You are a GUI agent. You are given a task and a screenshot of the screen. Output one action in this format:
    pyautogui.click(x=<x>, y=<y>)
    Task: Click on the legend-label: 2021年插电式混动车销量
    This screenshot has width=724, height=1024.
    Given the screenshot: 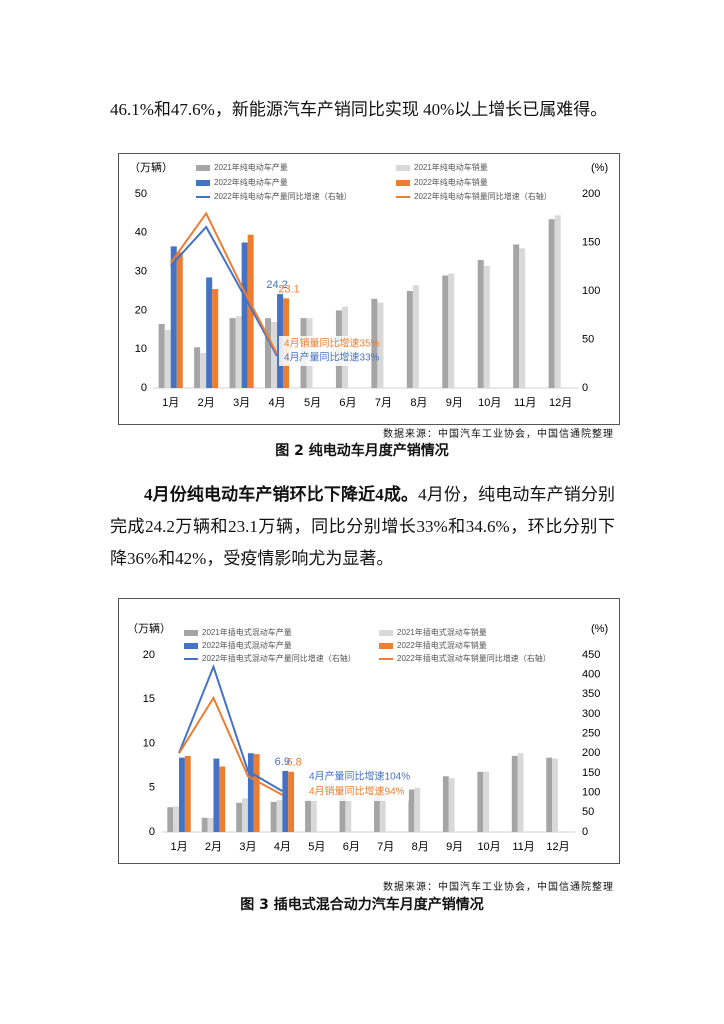 What is the action you would take?
    pyautogui.click(x=442, y=632)
    